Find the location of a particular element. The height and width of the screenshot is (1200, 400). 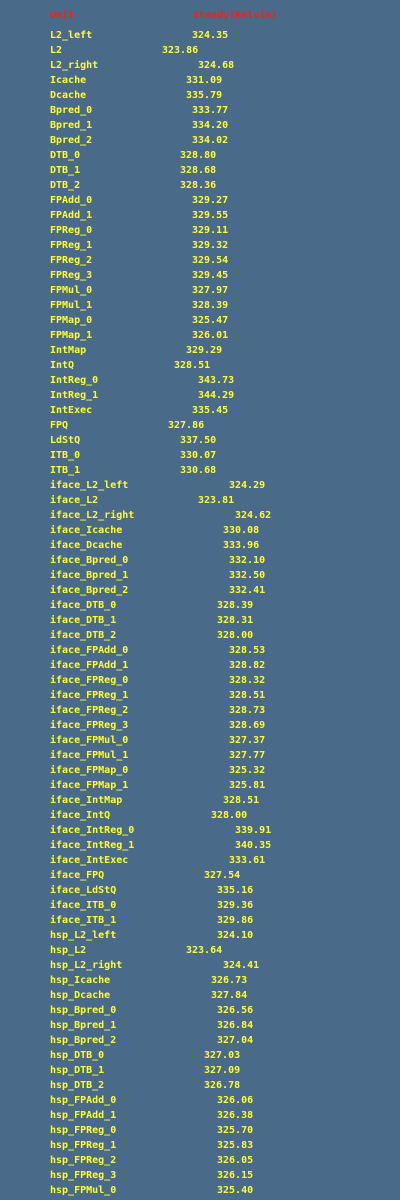

table-row: FPReg_1 329.32 is located at coordinates (200, 245).